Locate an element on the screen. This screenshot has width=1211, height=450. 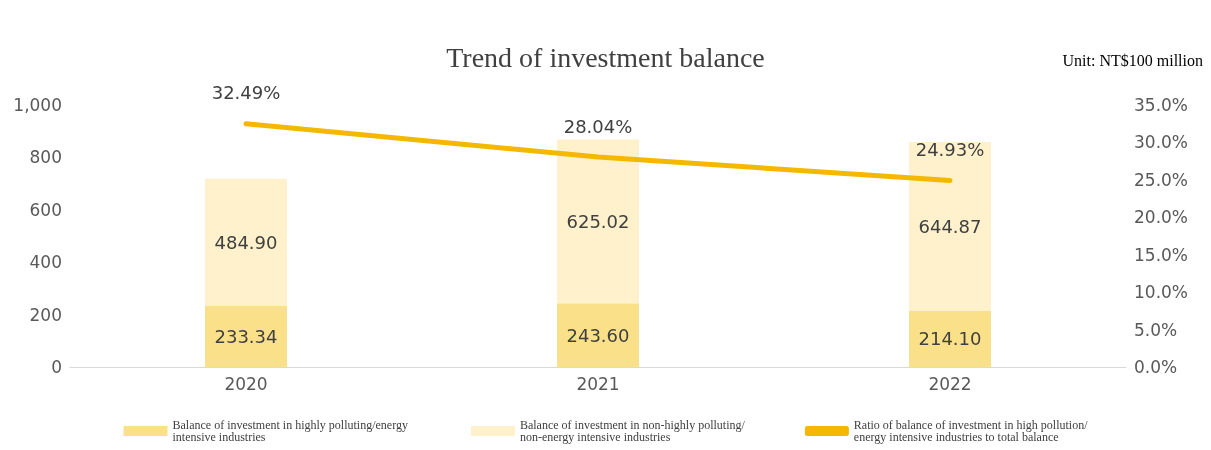
y-tick-label: 800 is located at coordinates (45, 157).